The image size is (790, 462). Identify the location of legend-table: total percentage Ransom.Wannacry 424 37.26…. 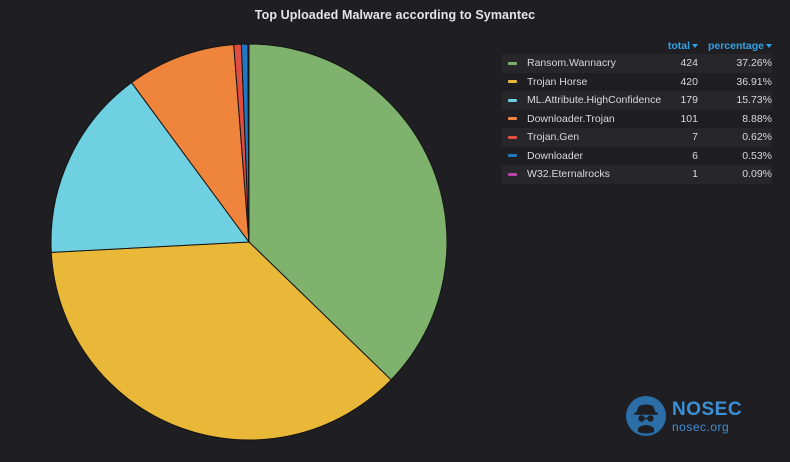
(637, 111).